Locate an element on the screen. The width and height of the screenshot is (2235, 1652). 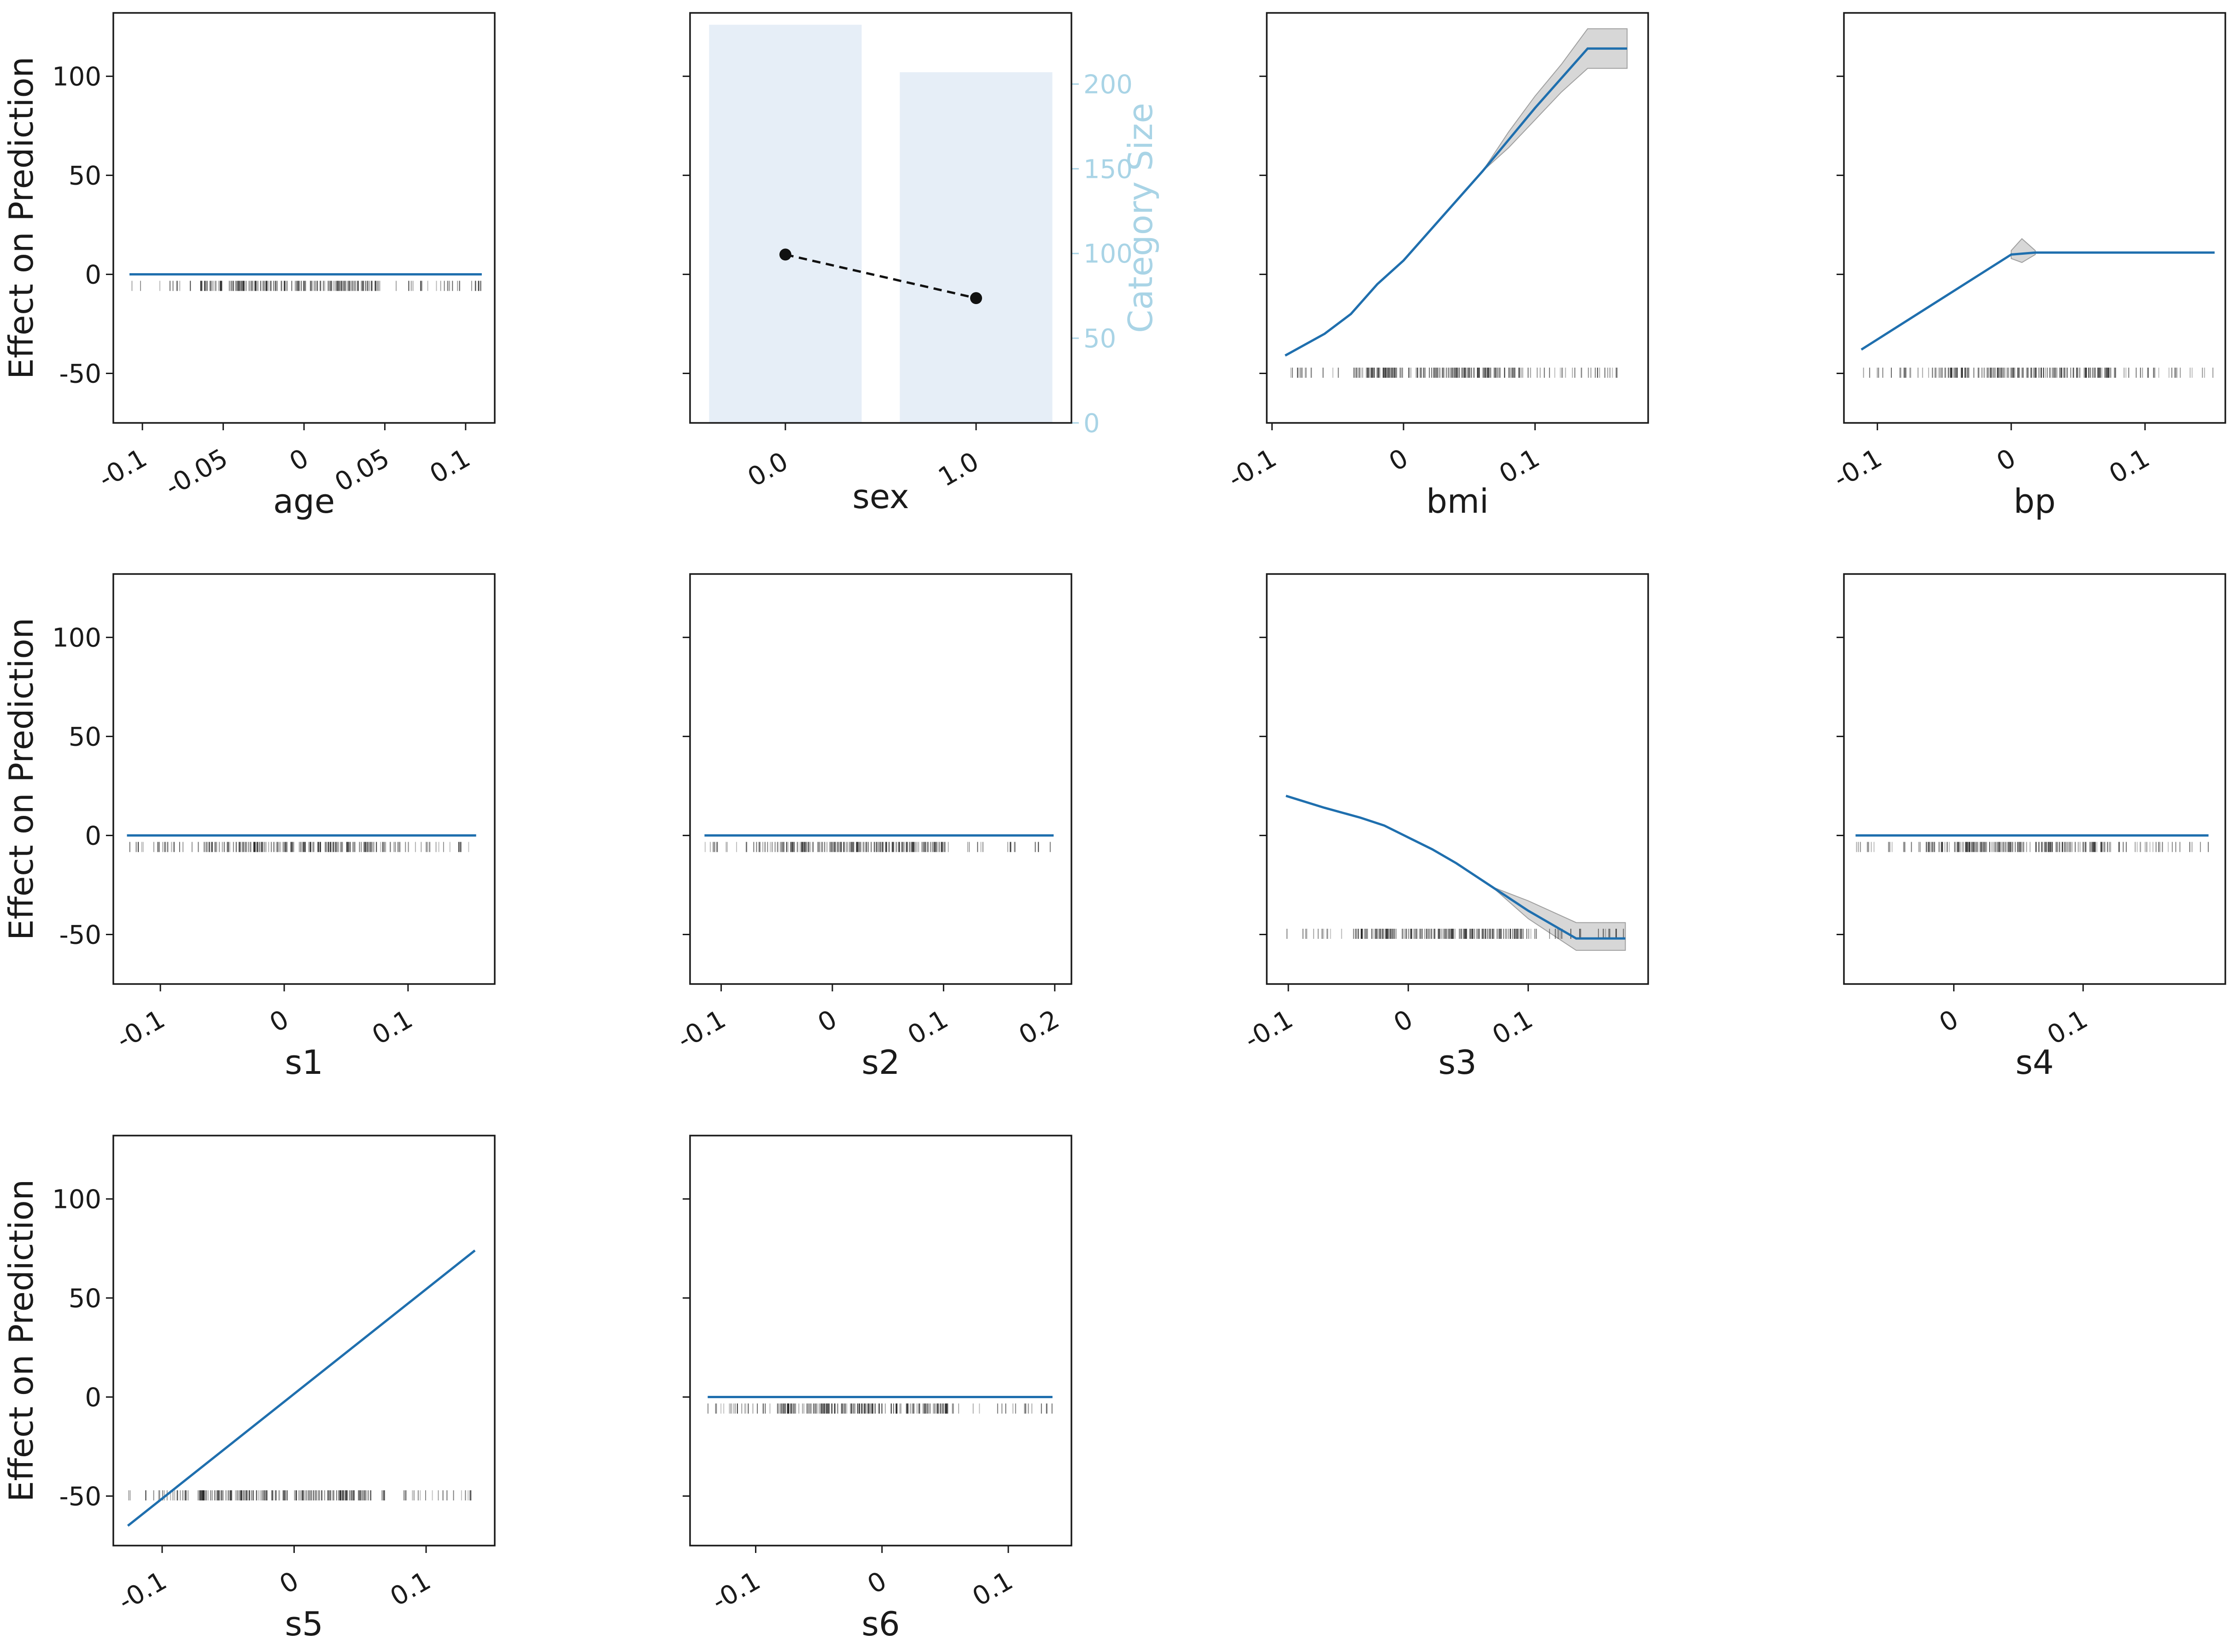
x-tick-label: 1.0 is located at coordinates (958, 470).